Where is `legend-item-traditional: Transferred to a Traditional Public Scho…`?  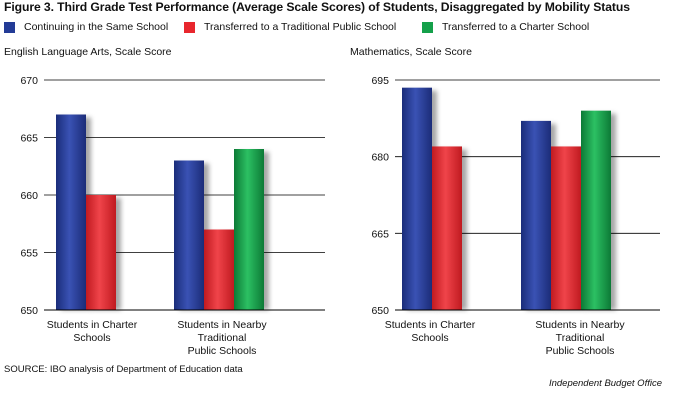 legend-item-traditional: Transferred to a Traditional Public Scho… is located at coordinates (290, 27).